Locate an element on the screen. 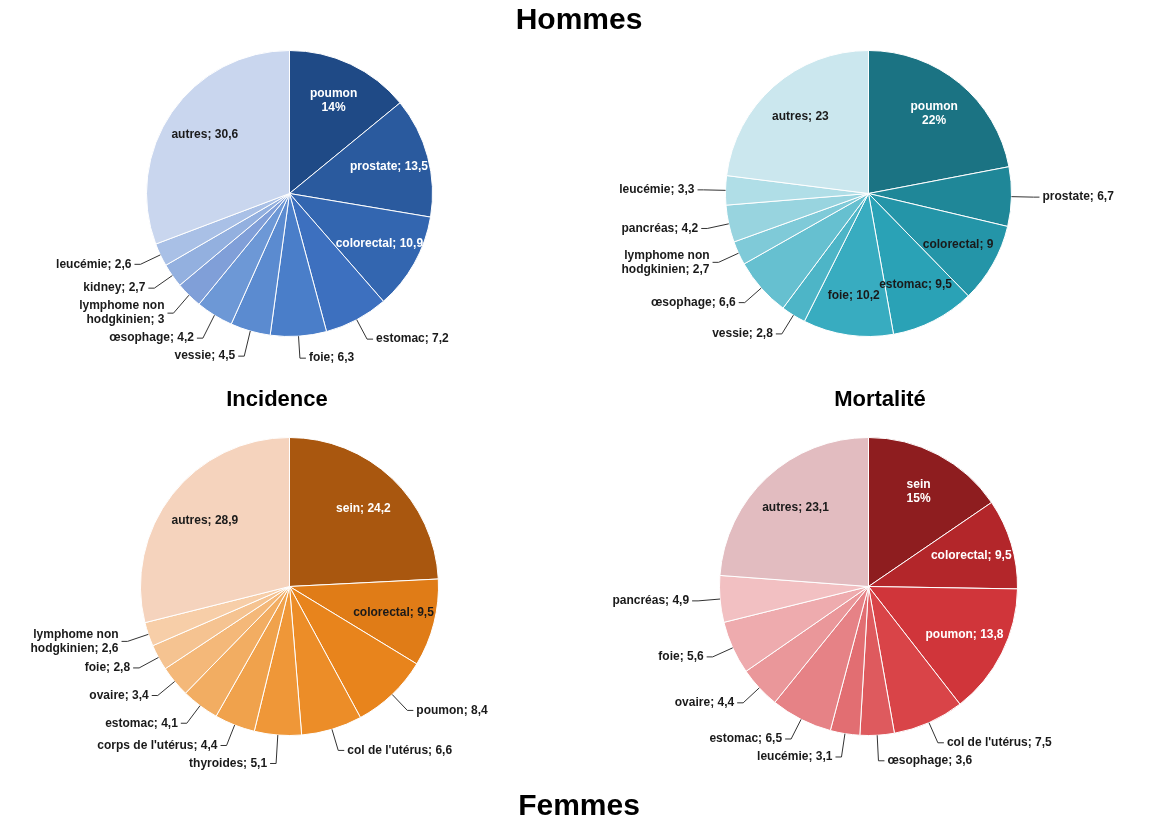 This screenshot has height=827, width=1158. slice-label: thyroides; 5,1 is located at coordinates (228, 762).